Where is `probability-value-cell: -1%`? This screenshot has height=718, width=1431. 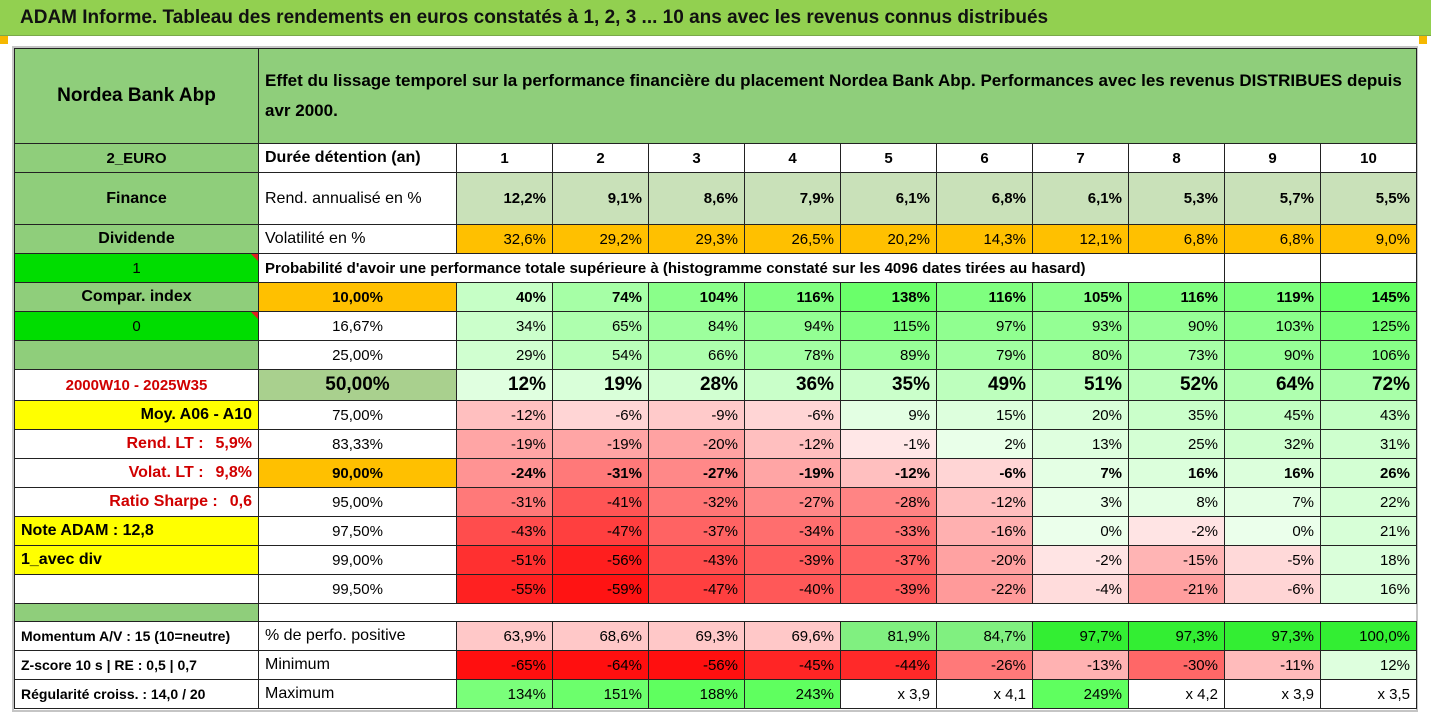 probability-value-cell: -1% is located at coordinates (888, 444).